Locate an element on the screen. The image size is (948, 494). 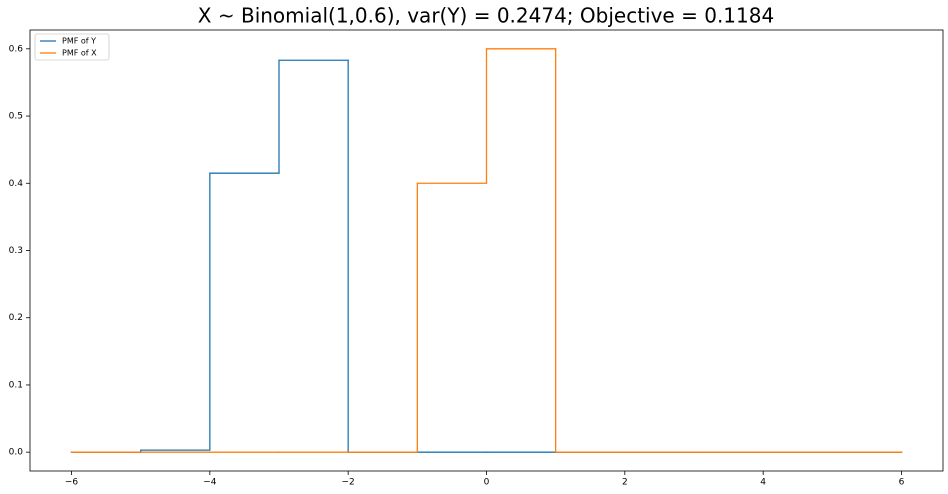
x-tick-label: −6 is located at coordinates (72, 483).